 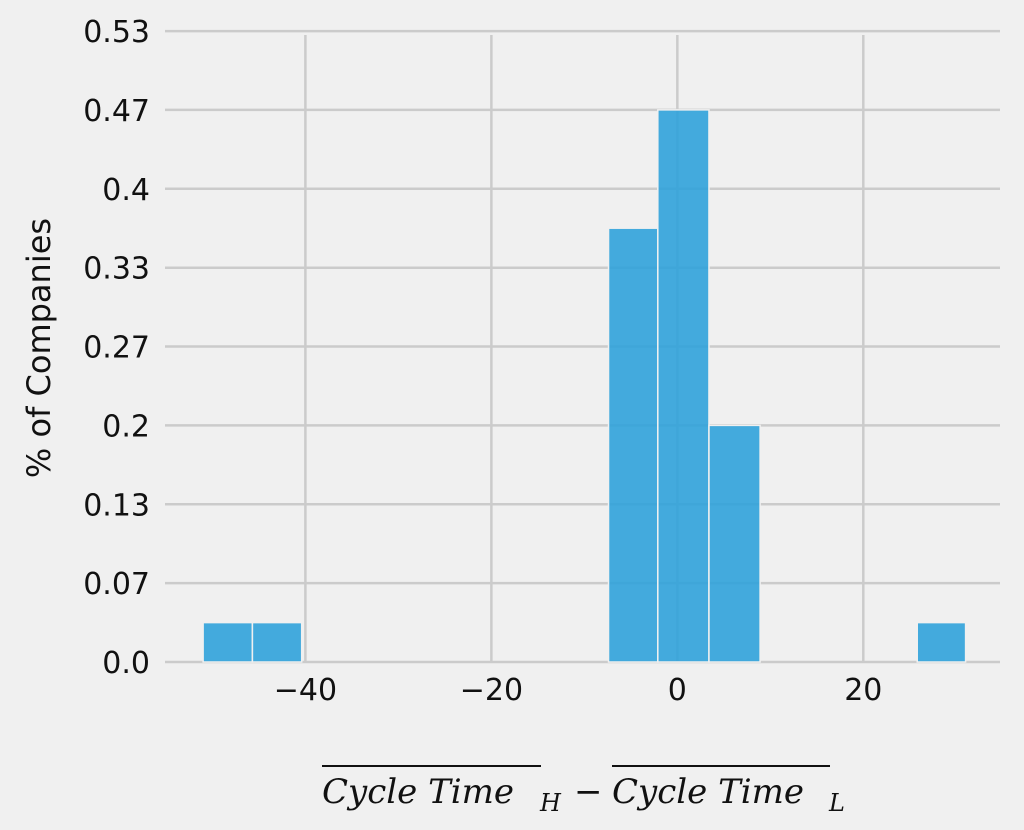 I want to click on x-tick-label: 0, so click(x=677, y=690).